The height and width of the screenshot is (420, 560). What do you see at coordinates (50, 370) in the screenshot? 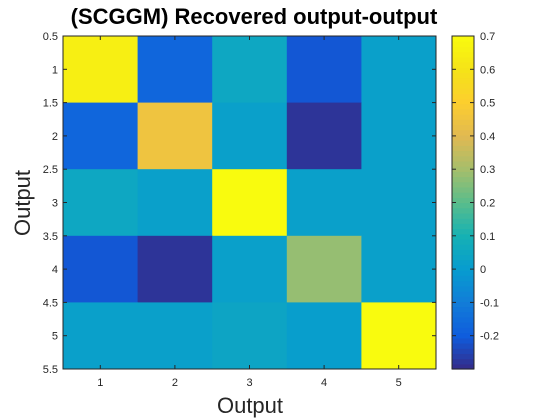
I see `y-tick-label: 5.5` at bounding box center [50, 370].